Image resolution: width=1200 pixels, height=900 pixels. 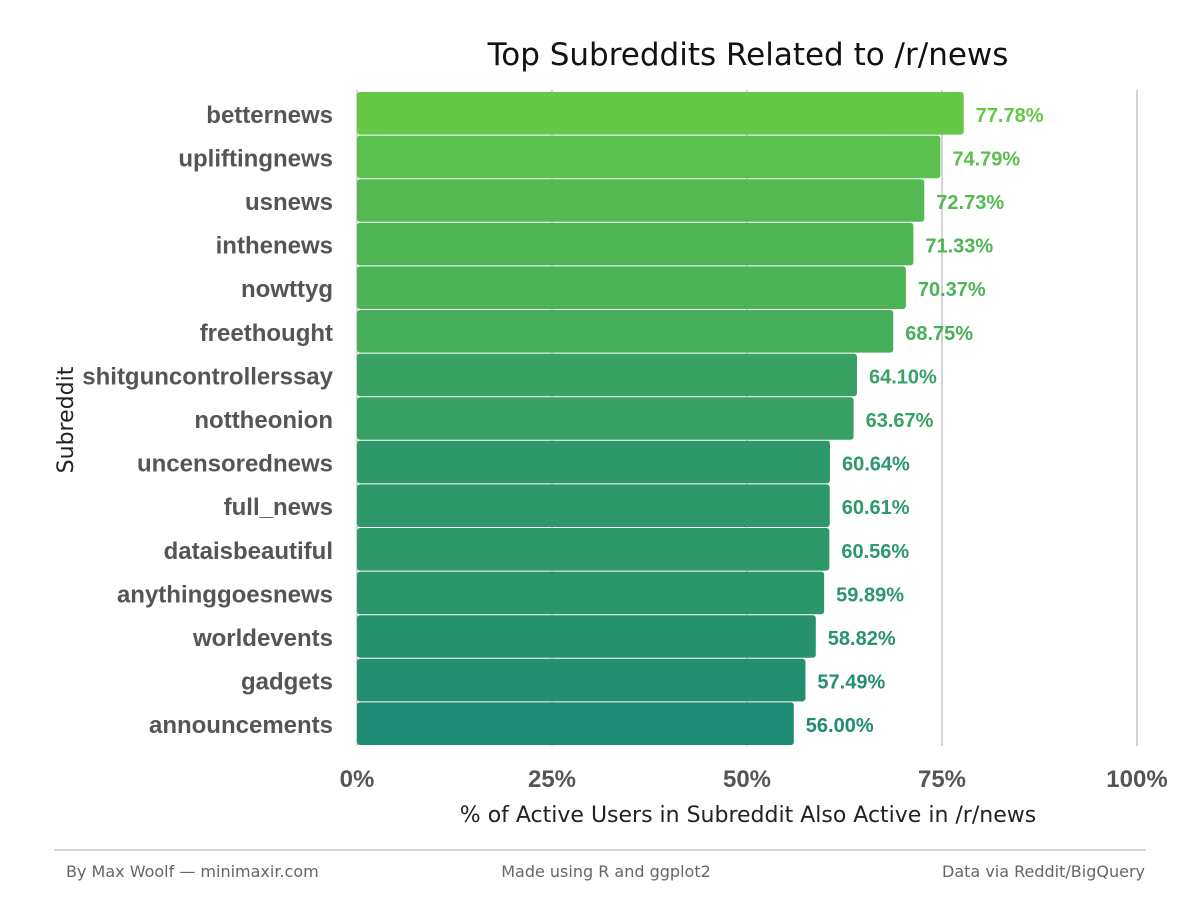 What do you see at coordinates (876, 465) in the screenshot?
I see `data-label: 60.64%` at bounding box center [876, 465].